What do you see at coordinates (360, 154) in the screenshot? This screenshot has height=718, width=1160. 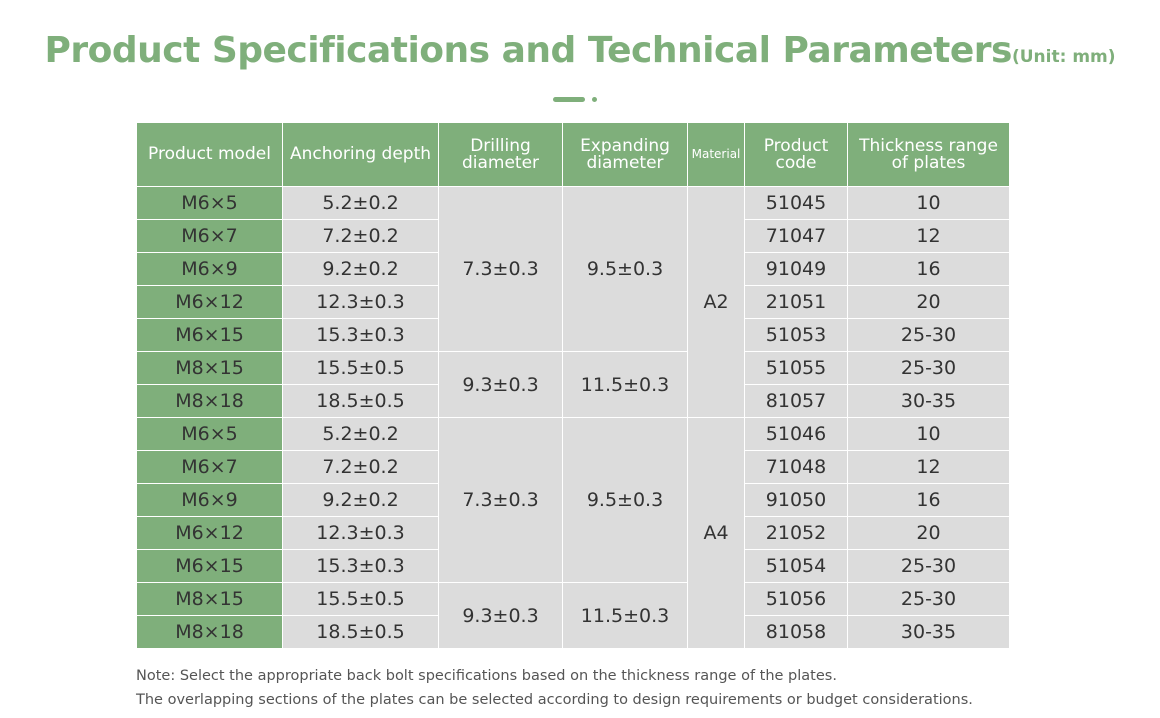 I see `header-anchoring-depth: Anchoring depth` at bounding box center [360, 154].